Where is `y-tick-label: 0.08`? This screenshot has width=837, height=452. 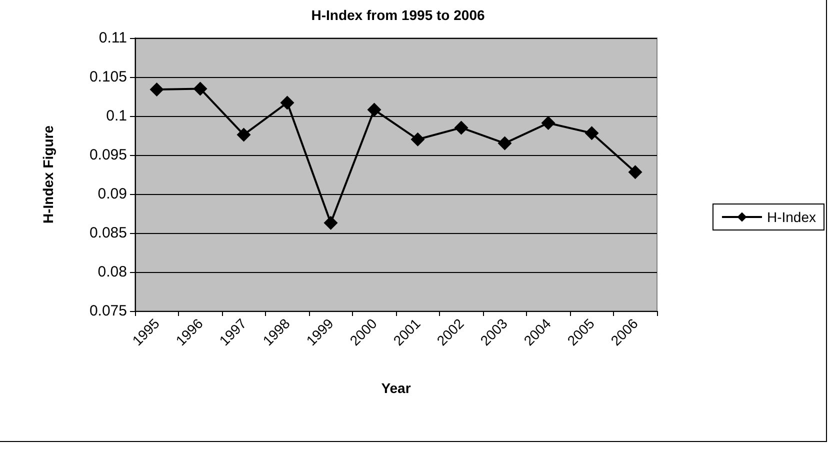 y-tick-label: 0.08 is located at coordinates (112, 272).